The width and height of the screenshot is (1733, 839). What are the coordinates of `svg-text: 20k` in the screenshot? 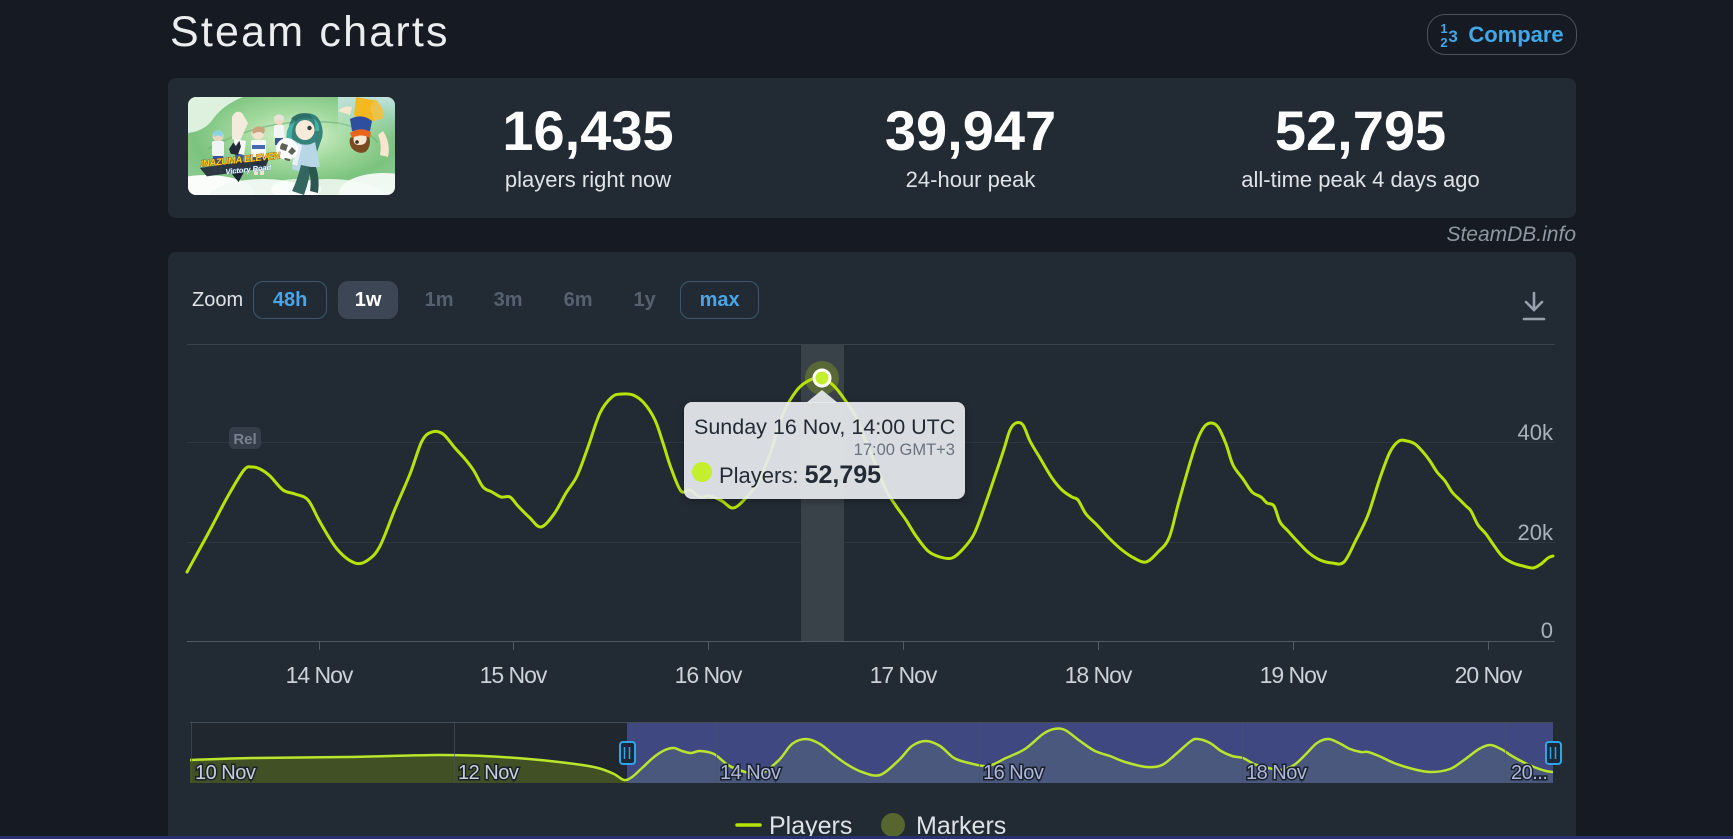 It's located at (1536, 532).